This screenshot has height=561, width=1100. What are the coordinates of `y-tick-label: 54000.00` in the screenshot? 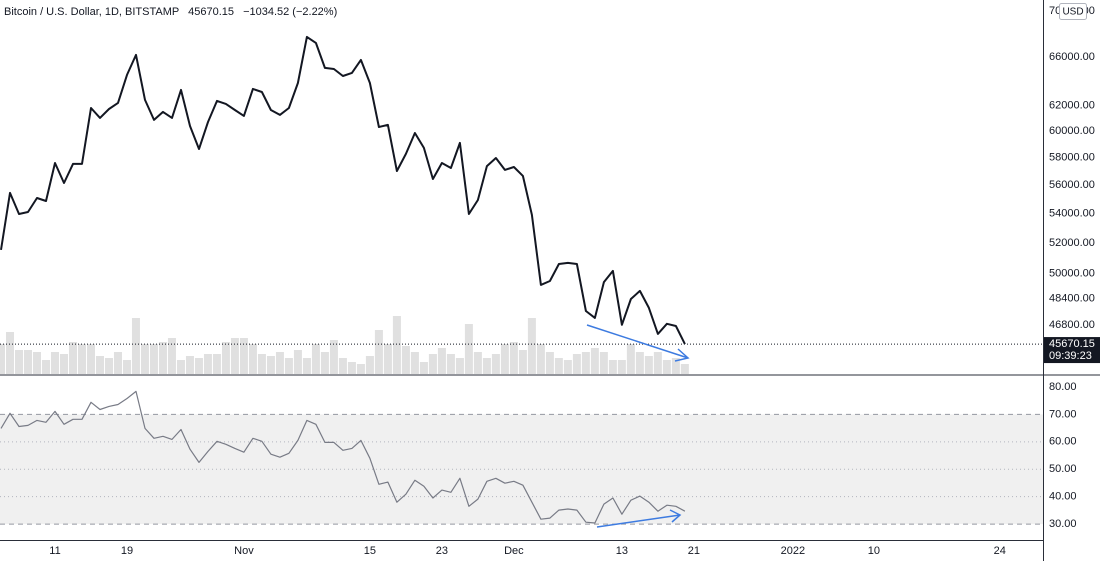 It's located at (1072, 213).